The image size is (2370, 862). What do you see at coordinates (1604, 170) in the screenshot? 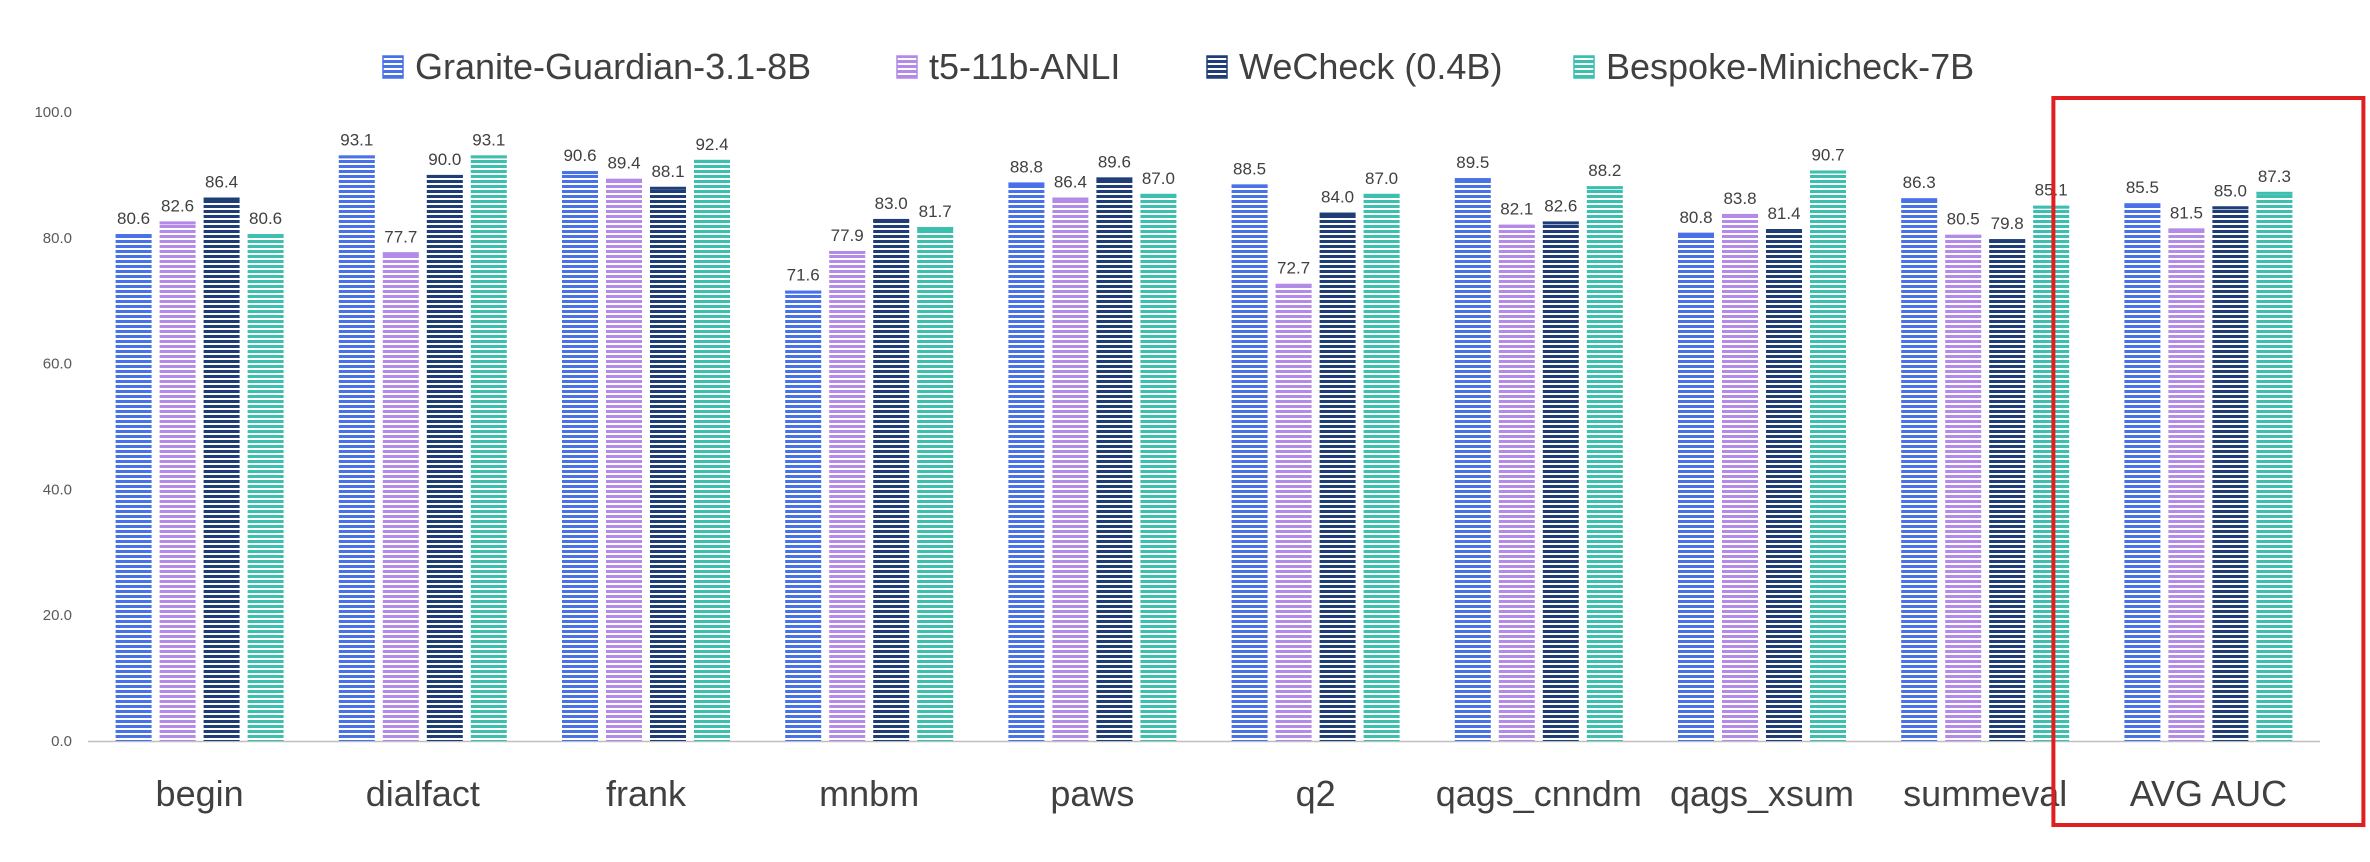
I see `data-label: 88.2` at bounding box center [1604, 170].